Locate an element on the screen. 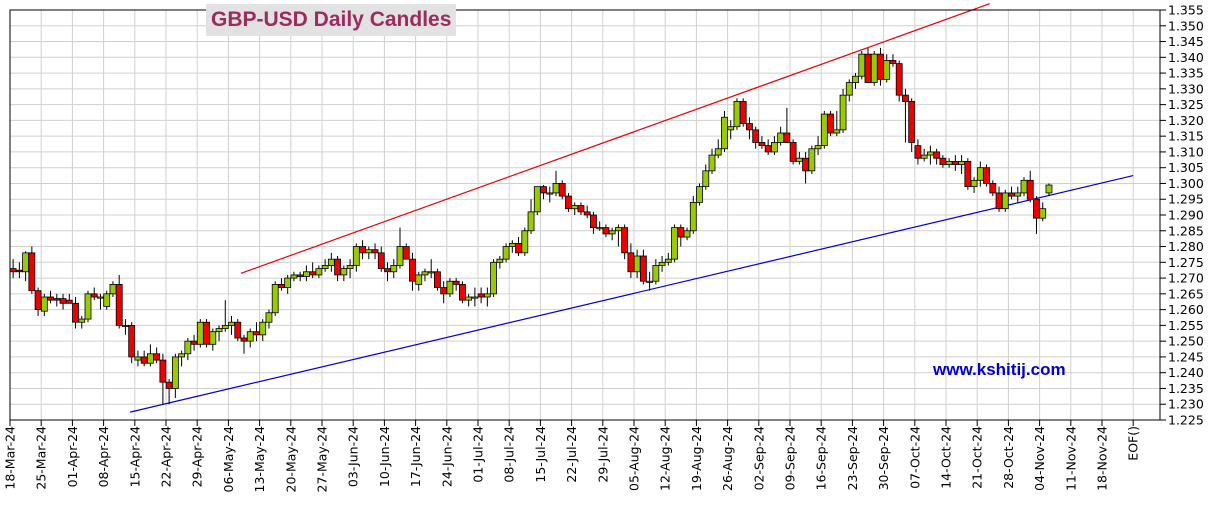 The image size is (1217, 526). x-tick-label: 26-Aug-24 is located at coordinates (727, 458).